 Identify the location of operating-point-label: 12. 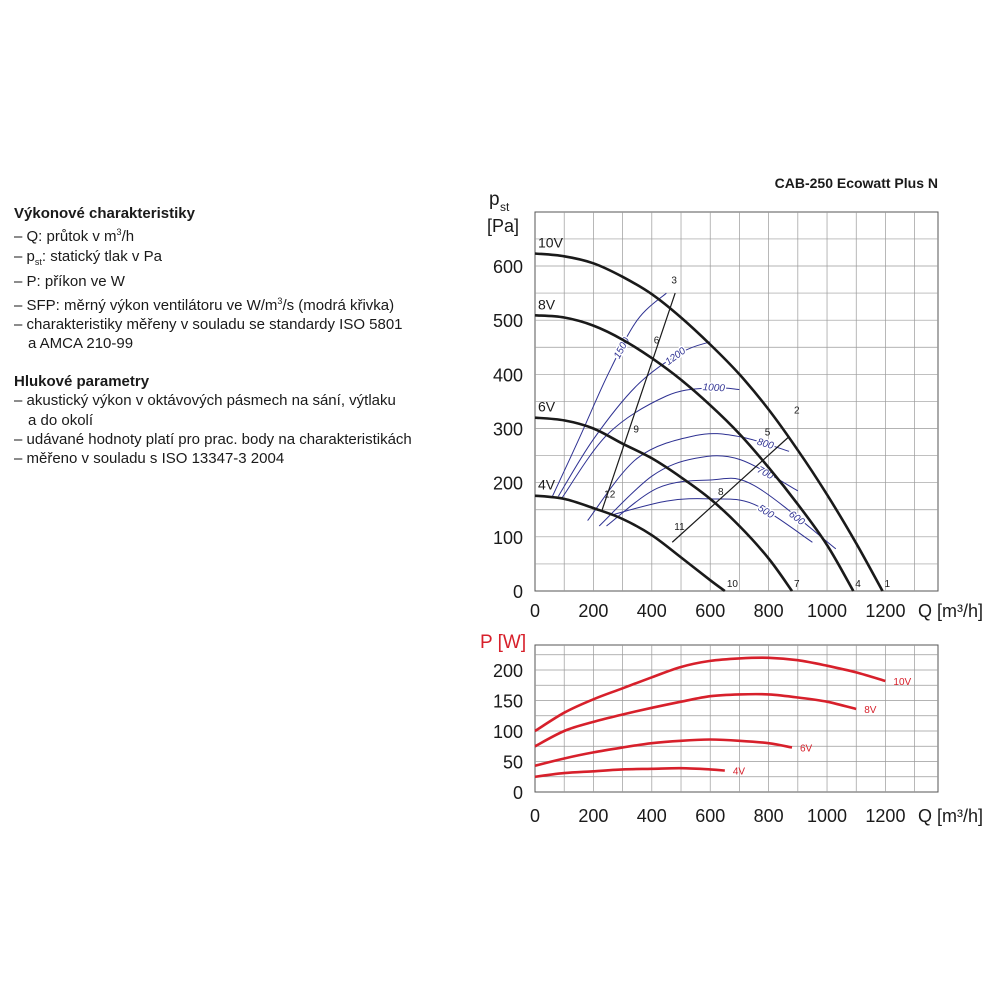
(610, 495).